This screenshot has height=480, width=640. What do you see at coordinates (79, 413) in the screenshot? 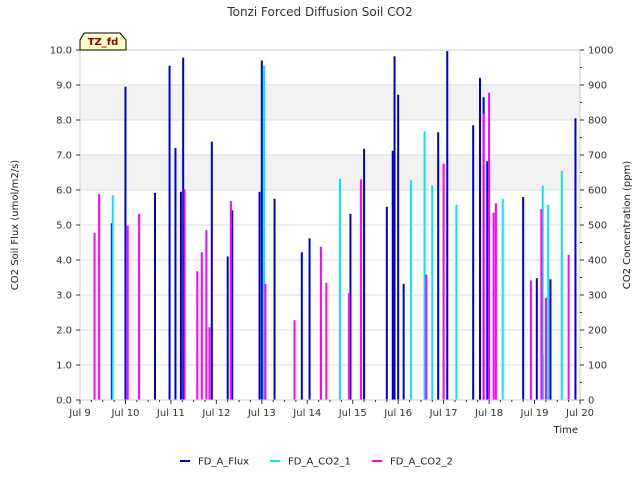
I see `x-tick-label: Jul 9` at bounding box center [79, 413].